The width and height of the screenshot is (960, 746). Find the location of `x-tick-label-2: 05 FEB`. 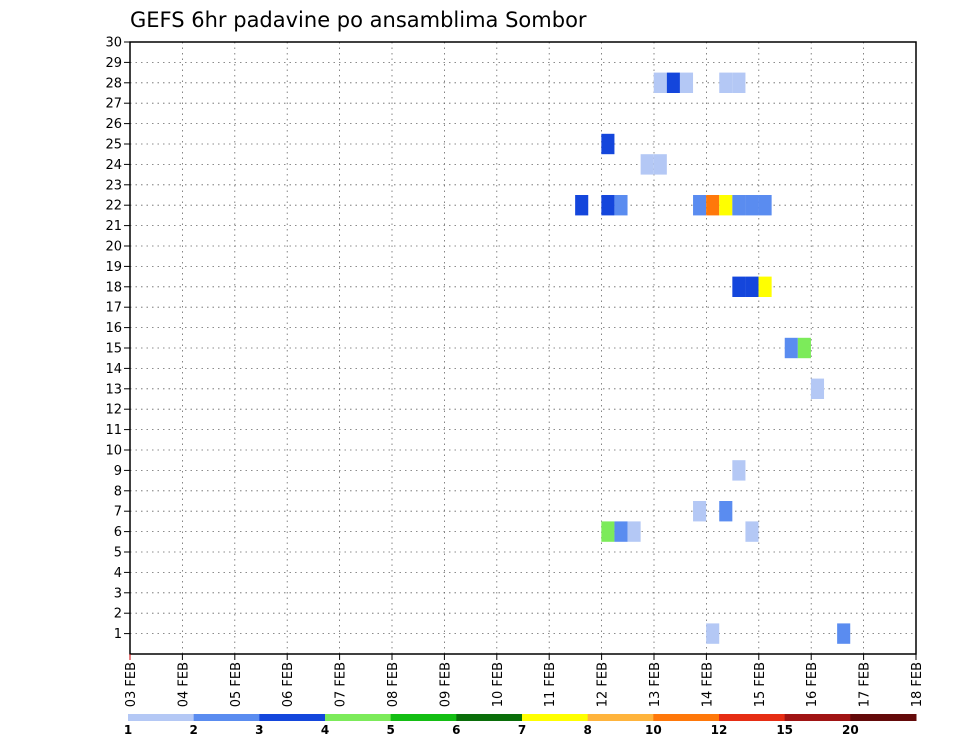

x-tick-label-2: 05 FEB is located at coordinates (236, 684).